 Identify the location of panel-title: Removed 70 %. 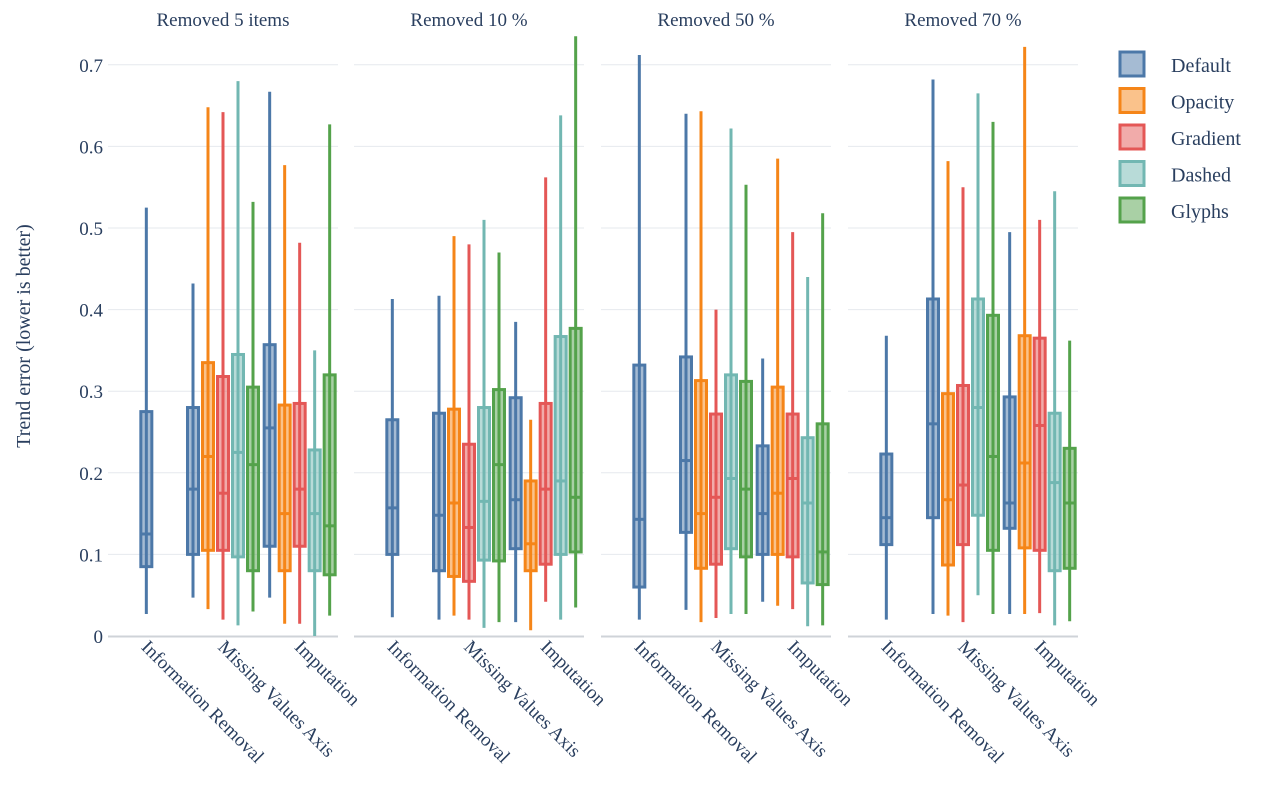
(962, 20).